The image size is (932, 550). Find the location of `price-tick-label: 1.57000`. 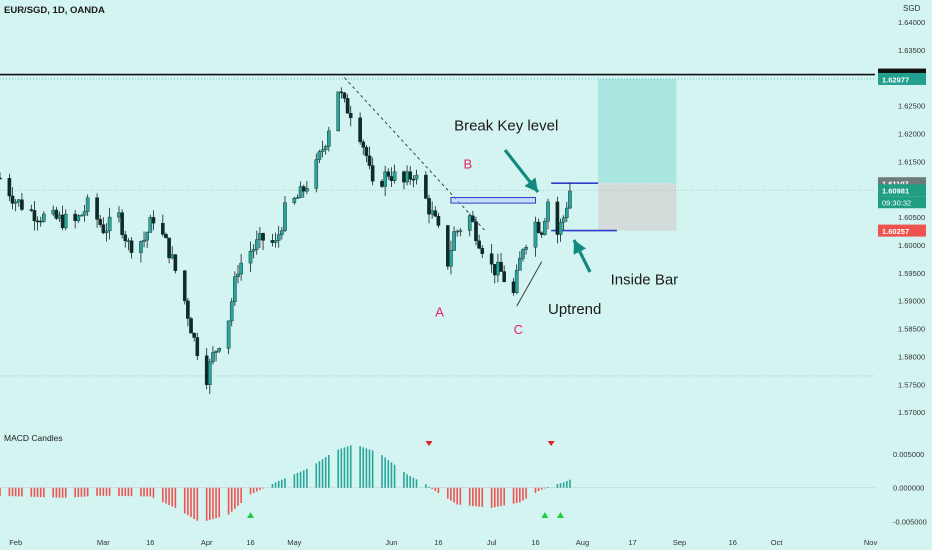

price-tick-label: 1.57000 is located at coordinates (911, 412).